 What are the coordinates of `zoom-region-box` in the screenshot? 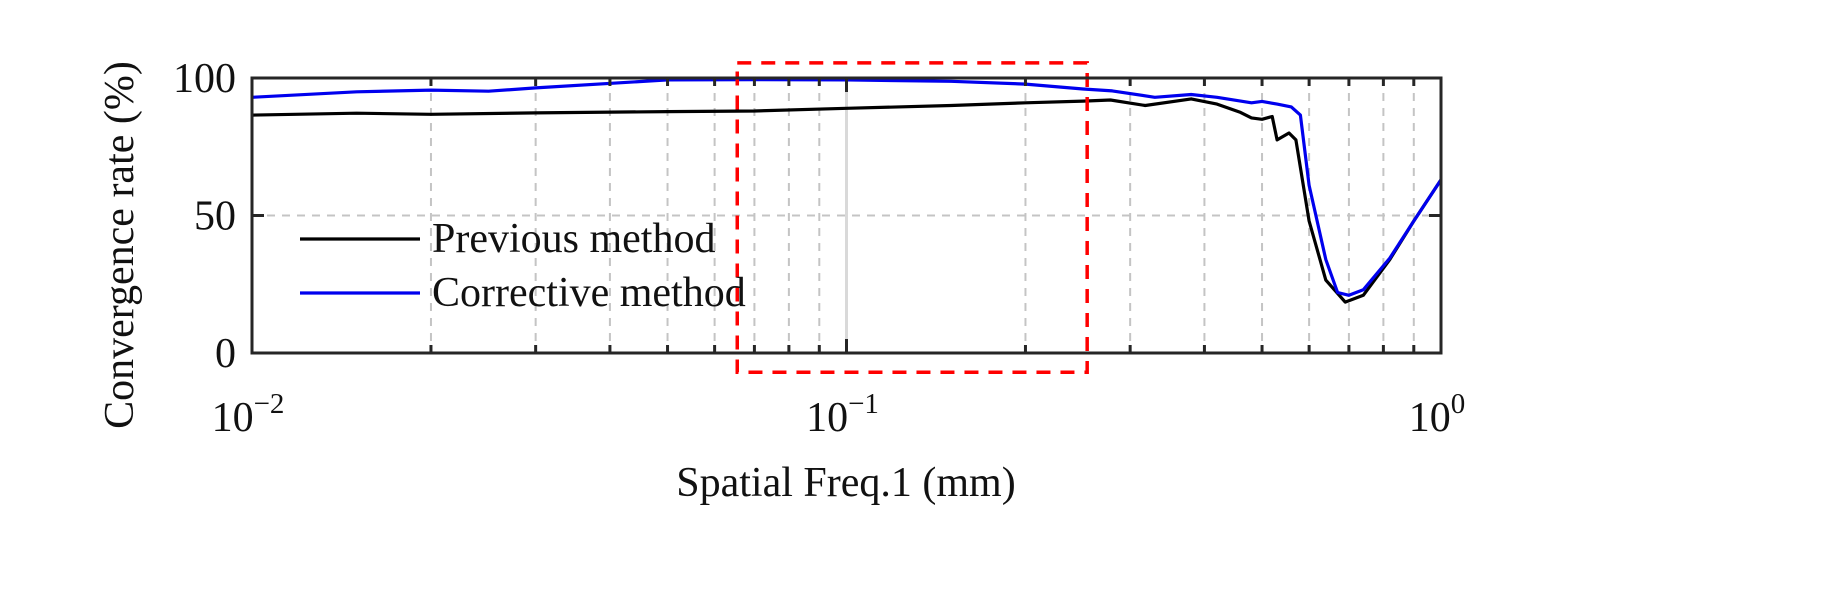 It's located at (912, 217).